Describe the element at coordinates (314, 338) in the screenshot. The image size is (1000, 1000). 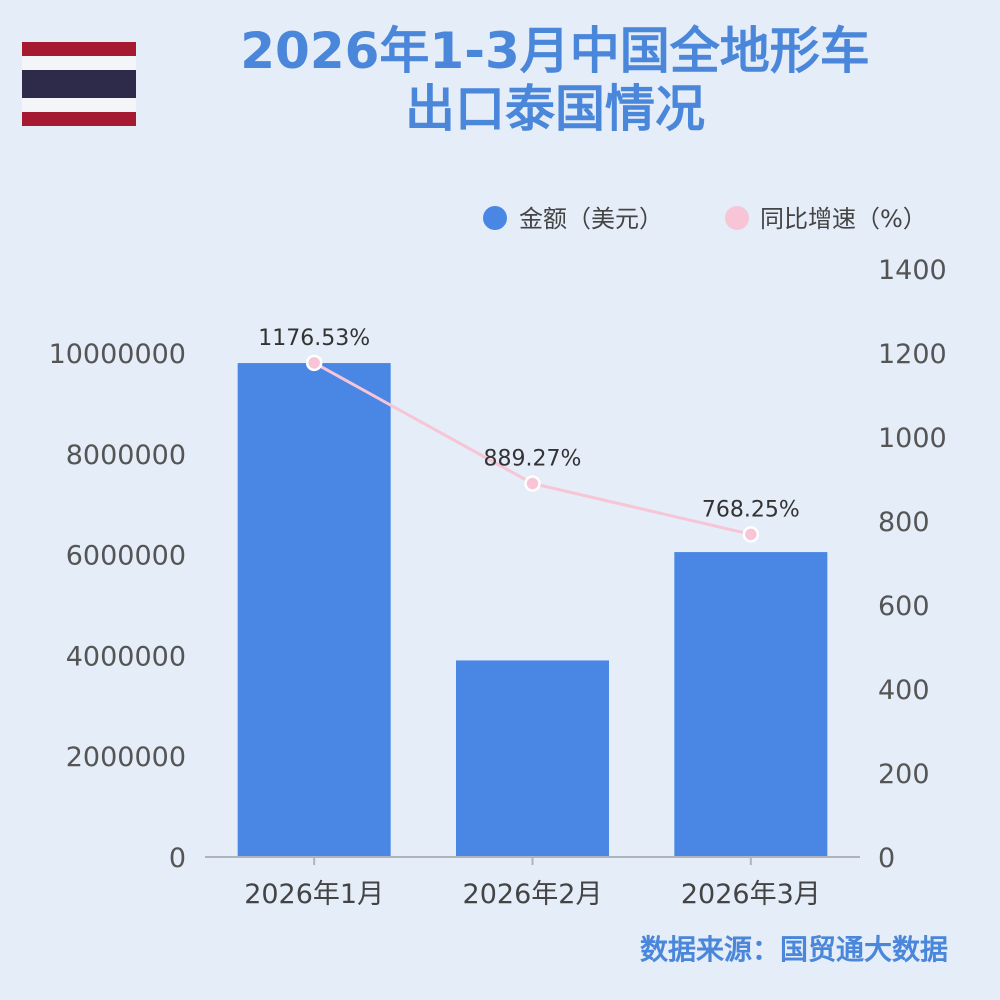
I see `data-label: 1176.53%` at that location.